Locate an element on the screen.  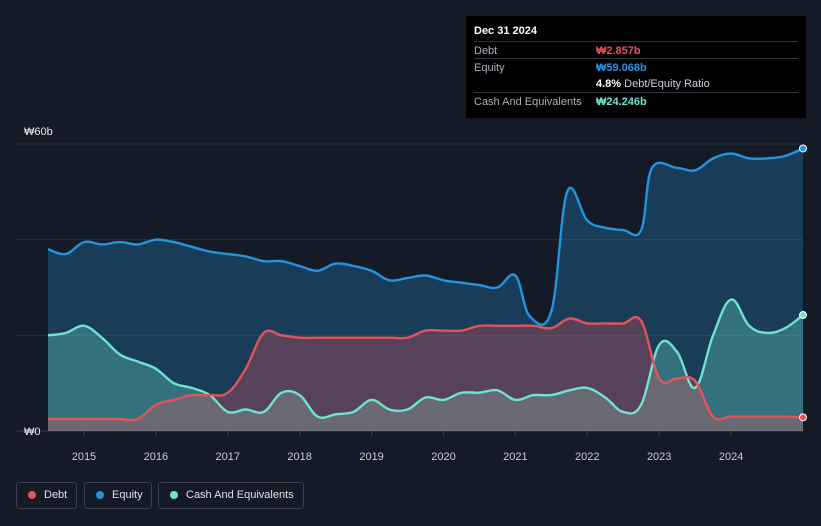
x-tick-label: 2015 is located at coordinates (84, 457).